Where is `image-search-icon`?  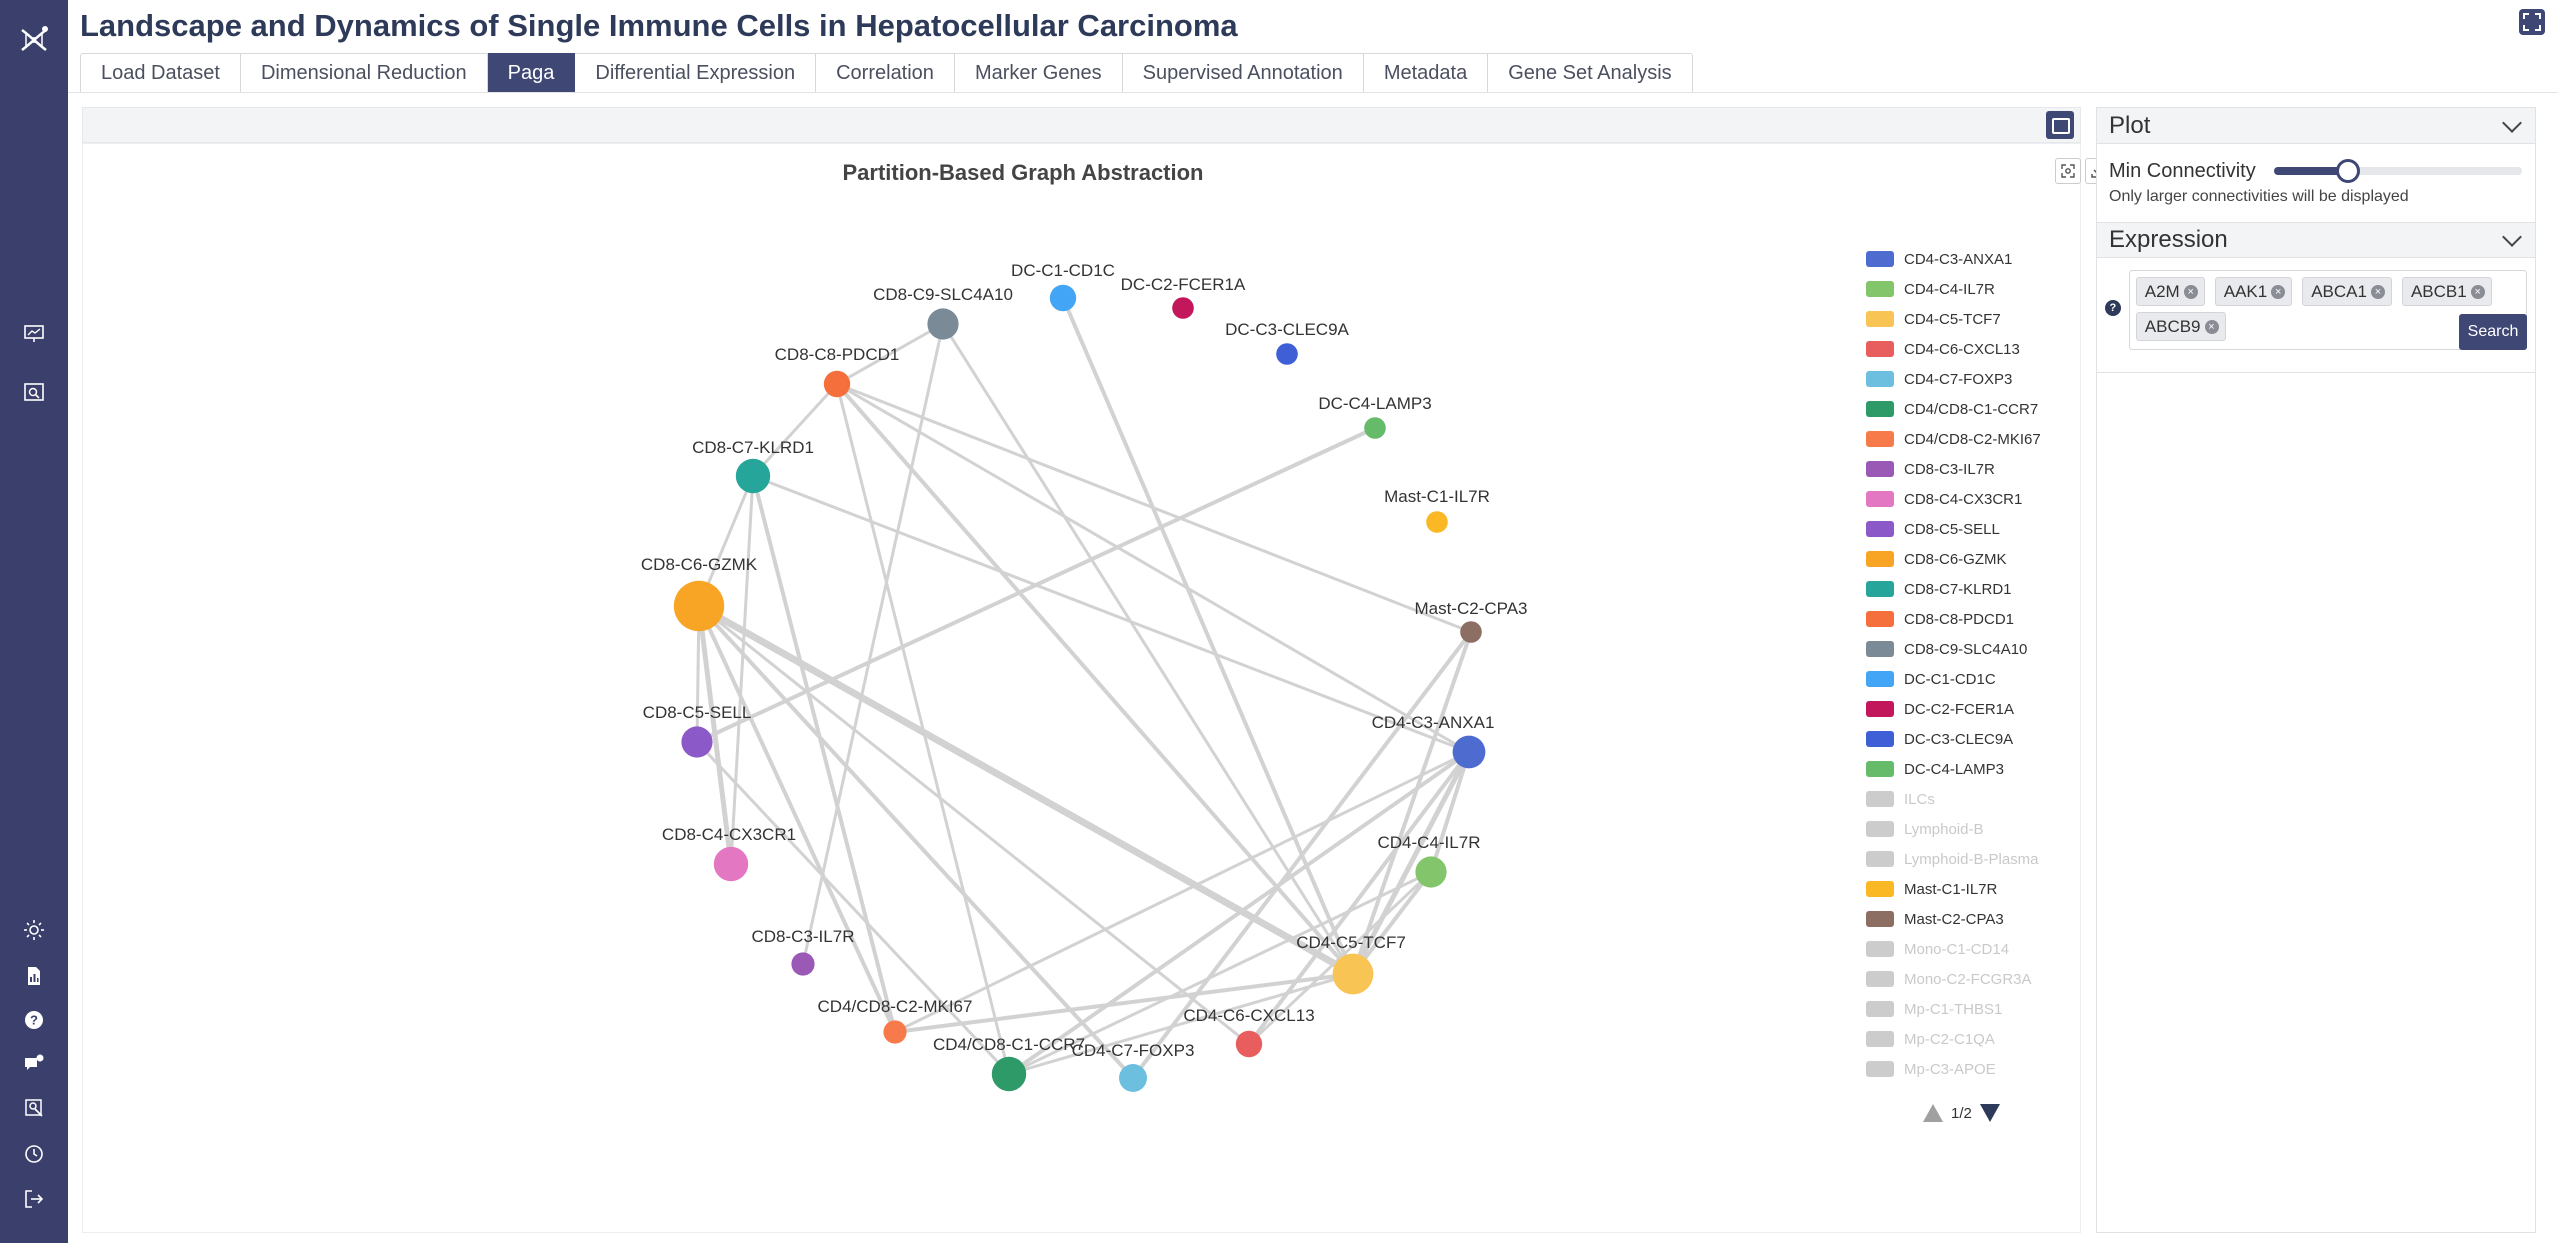 image-search-icon is located at coordinates (34, 392).